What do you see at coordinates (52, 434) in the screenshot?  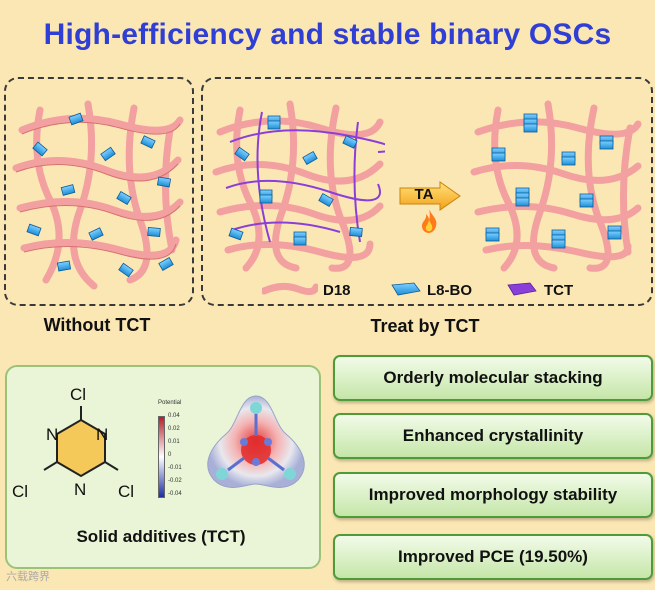 I see `n-atom-left: N` at bounding box center [52, 434].